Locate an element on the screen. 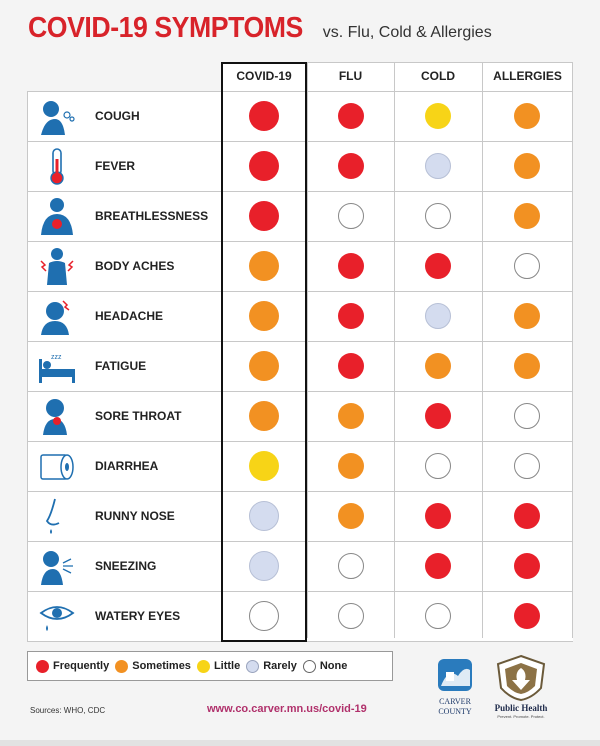 The width and height of the screenshot is (600, 746). legend-item-none: None is located at coordinates (325, 666).